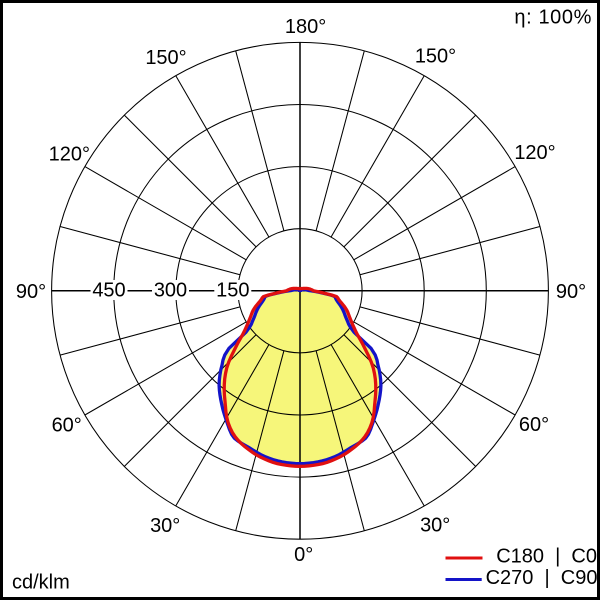 The width and height of the screenshot is (600, 605). Describe the element at coordinates (108, 291) in the screenshot. I see `svg-text: 450` at that location.